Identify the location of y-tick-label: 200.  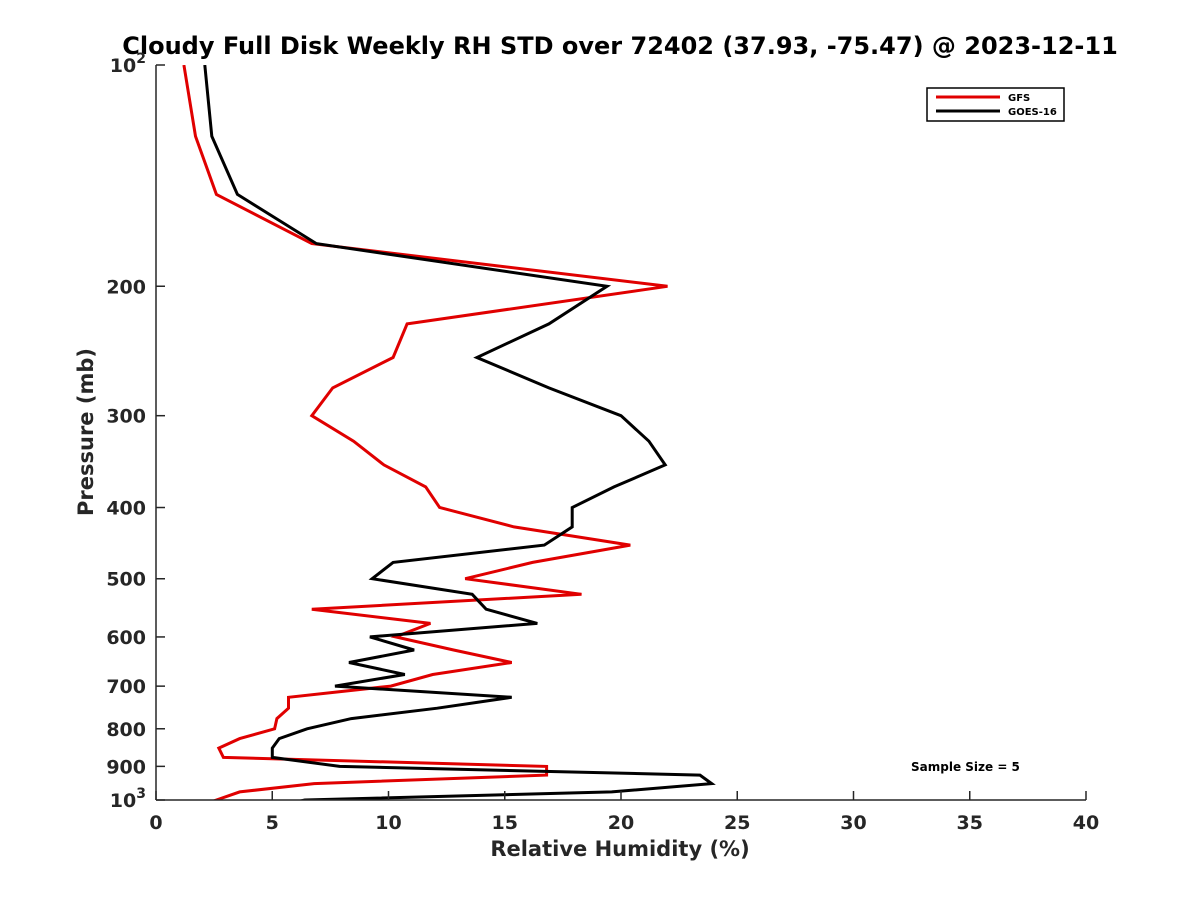
(126, 287).